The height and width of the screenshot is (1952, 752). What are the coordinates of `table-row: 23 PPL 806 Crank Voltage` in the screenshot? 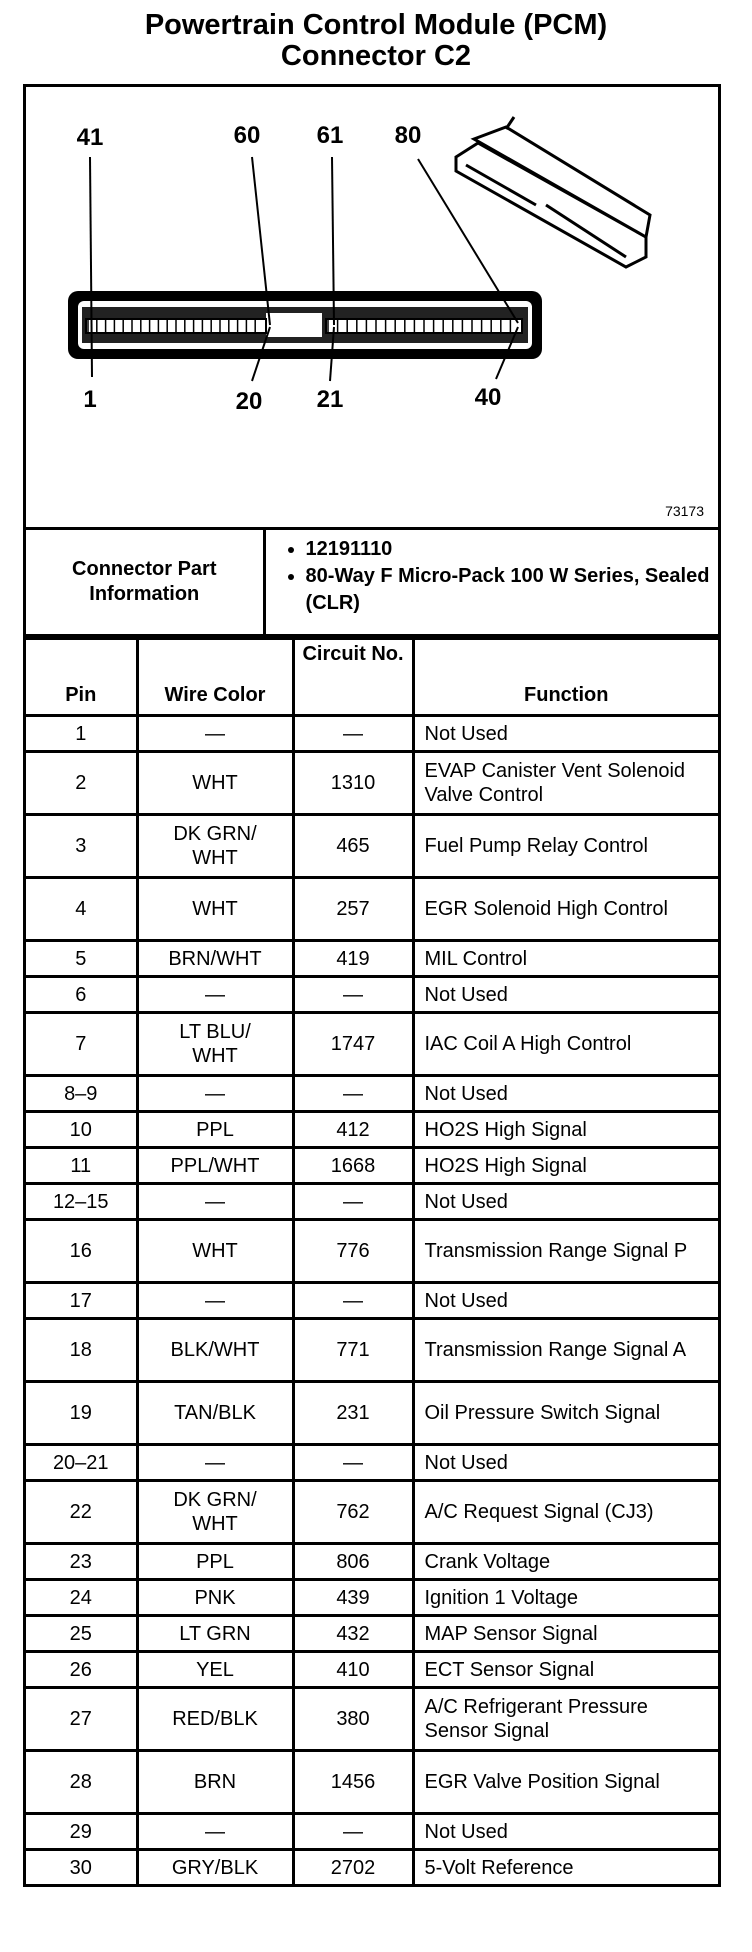 It's located at (372, 1561).